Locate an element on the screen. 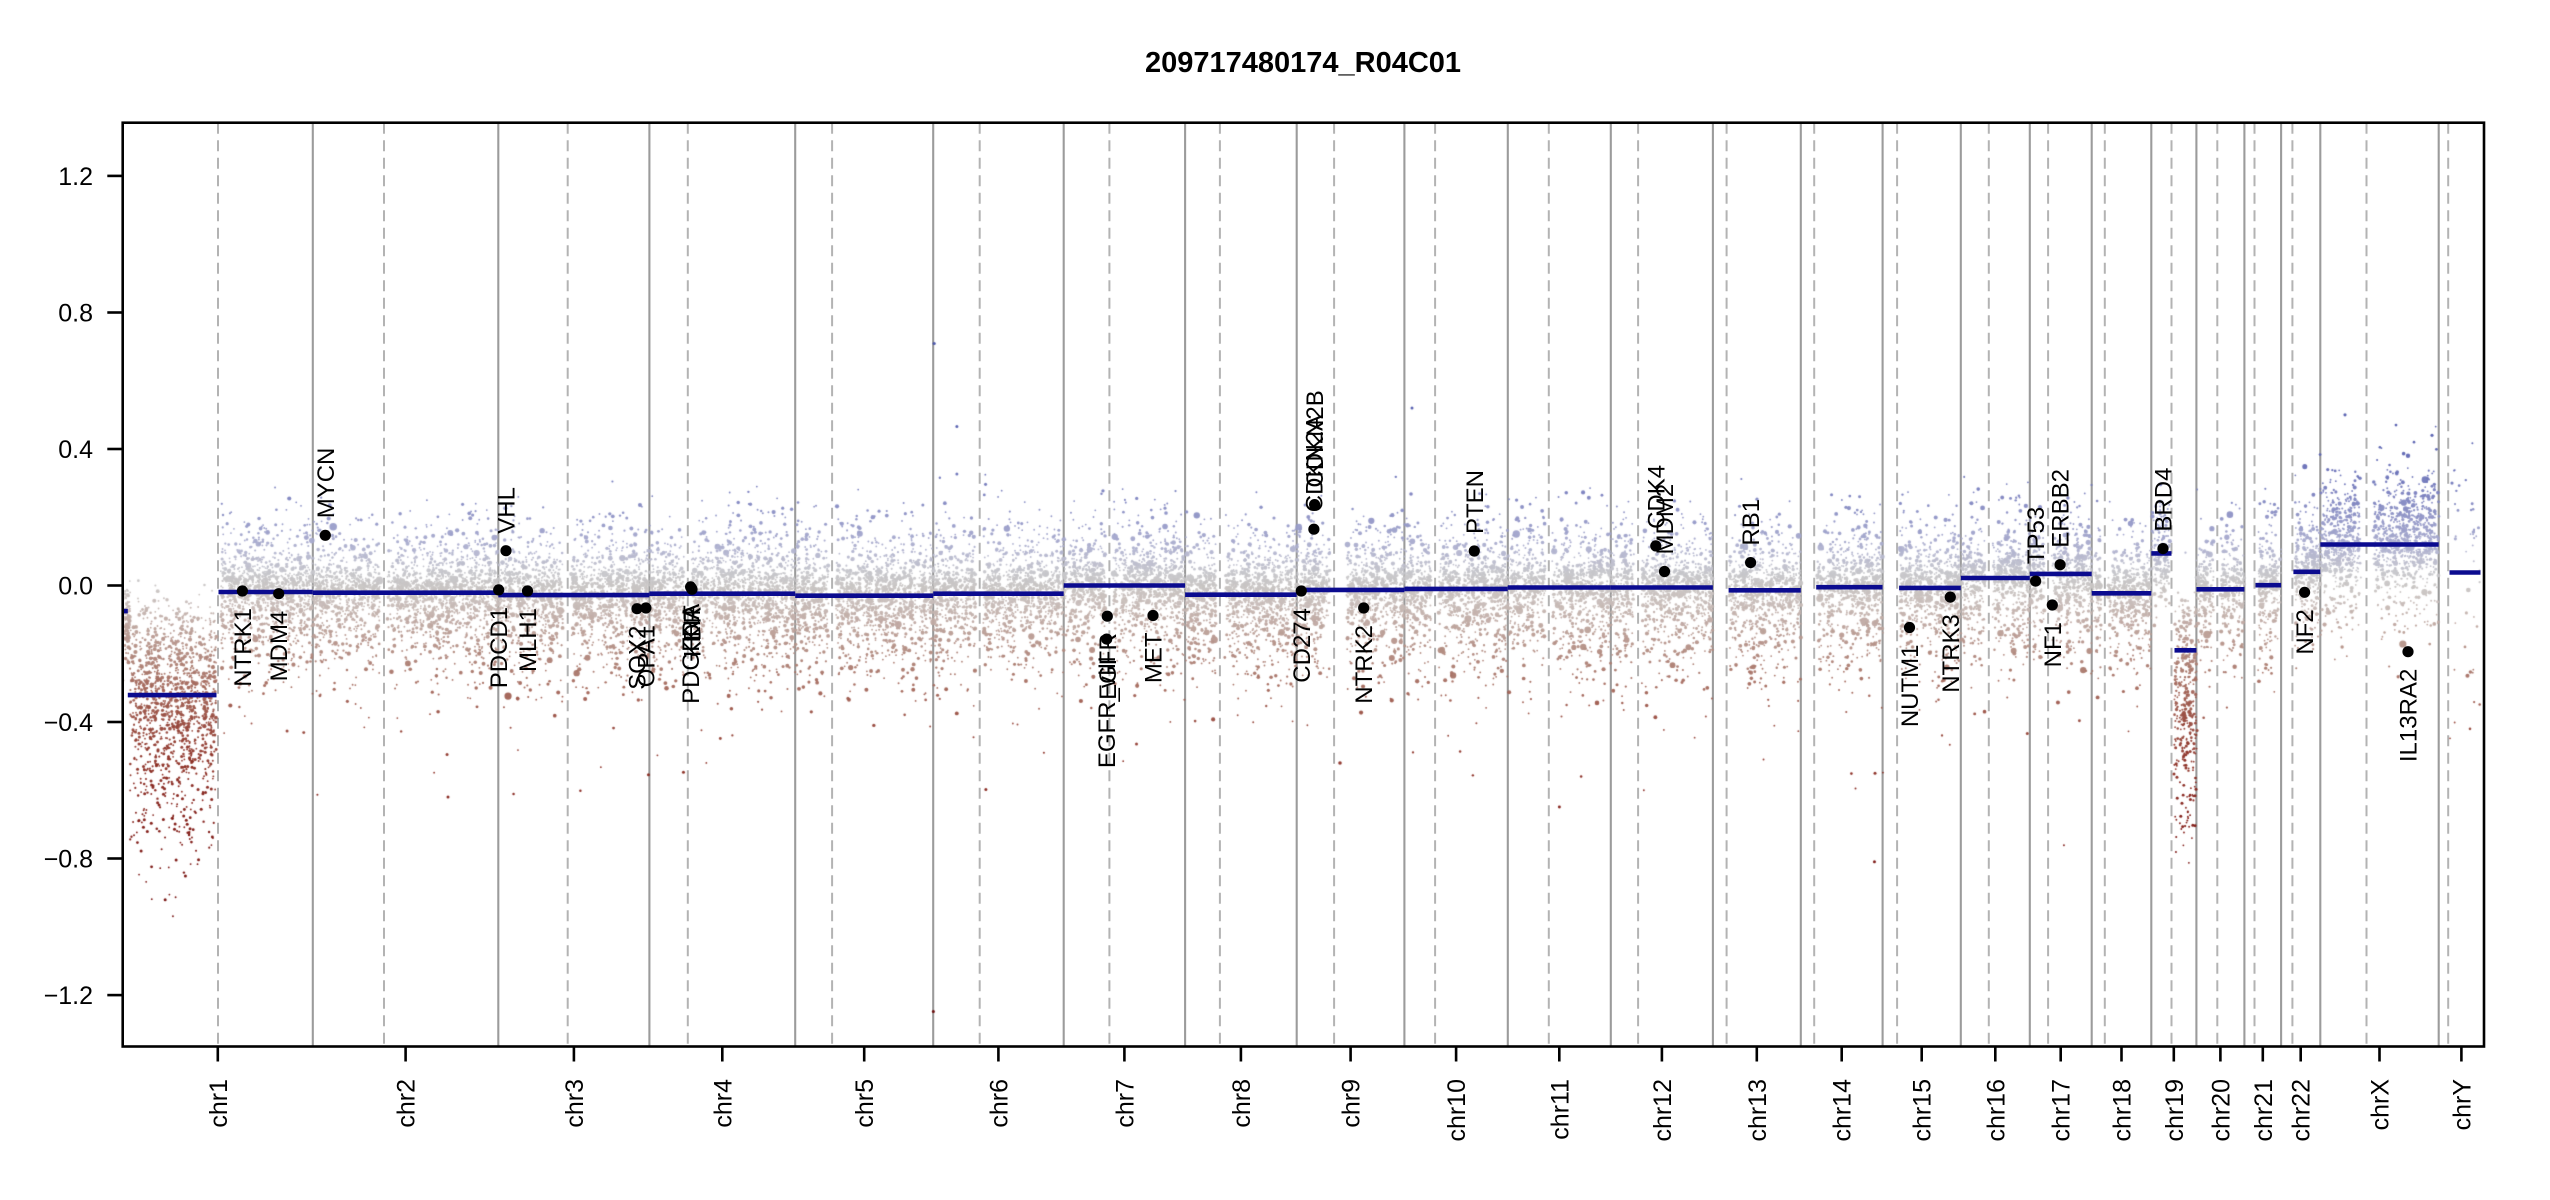 The image size is (2550, 1200). svg-text: chrX is located at coordinates (2381, 1105).